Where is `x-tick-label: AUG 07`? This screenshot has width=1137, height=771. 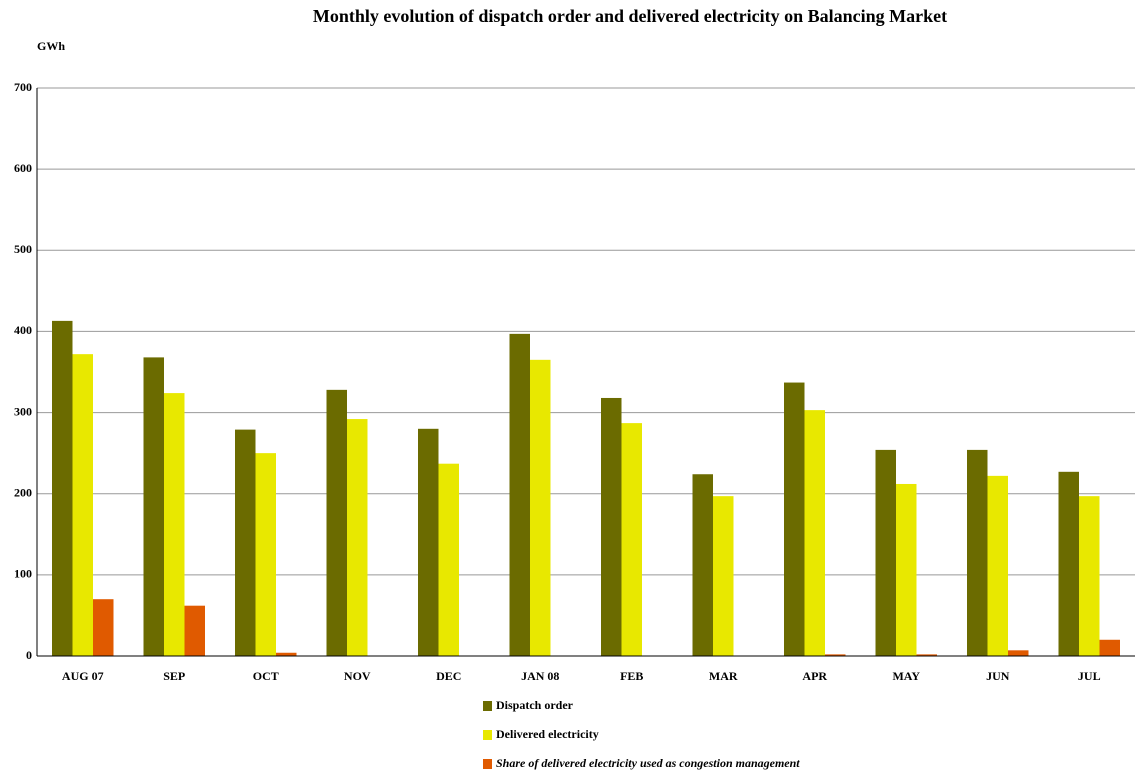 x-tick-label: AUG 07 is located at coordinates (83, 676).